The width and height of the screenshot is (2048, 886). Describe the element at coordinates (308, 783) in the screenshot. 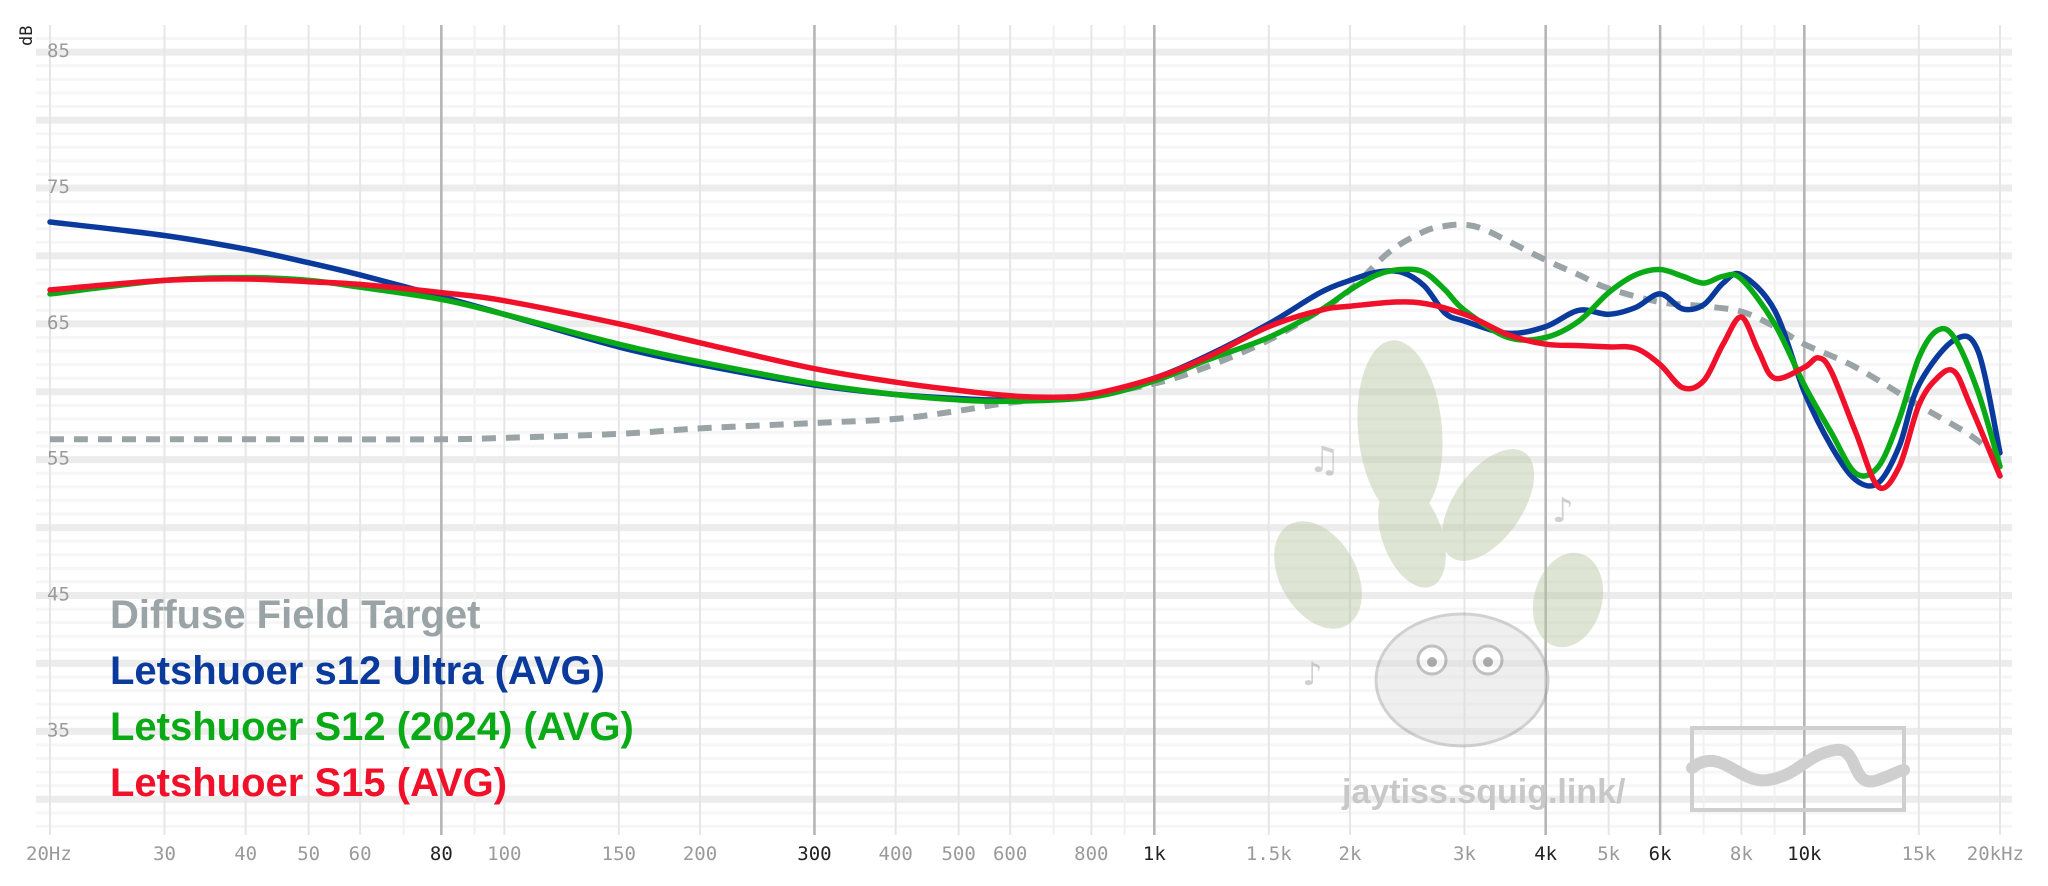

I see `legend-entry-4: Letshuoer S15 (AVG)` at that location.